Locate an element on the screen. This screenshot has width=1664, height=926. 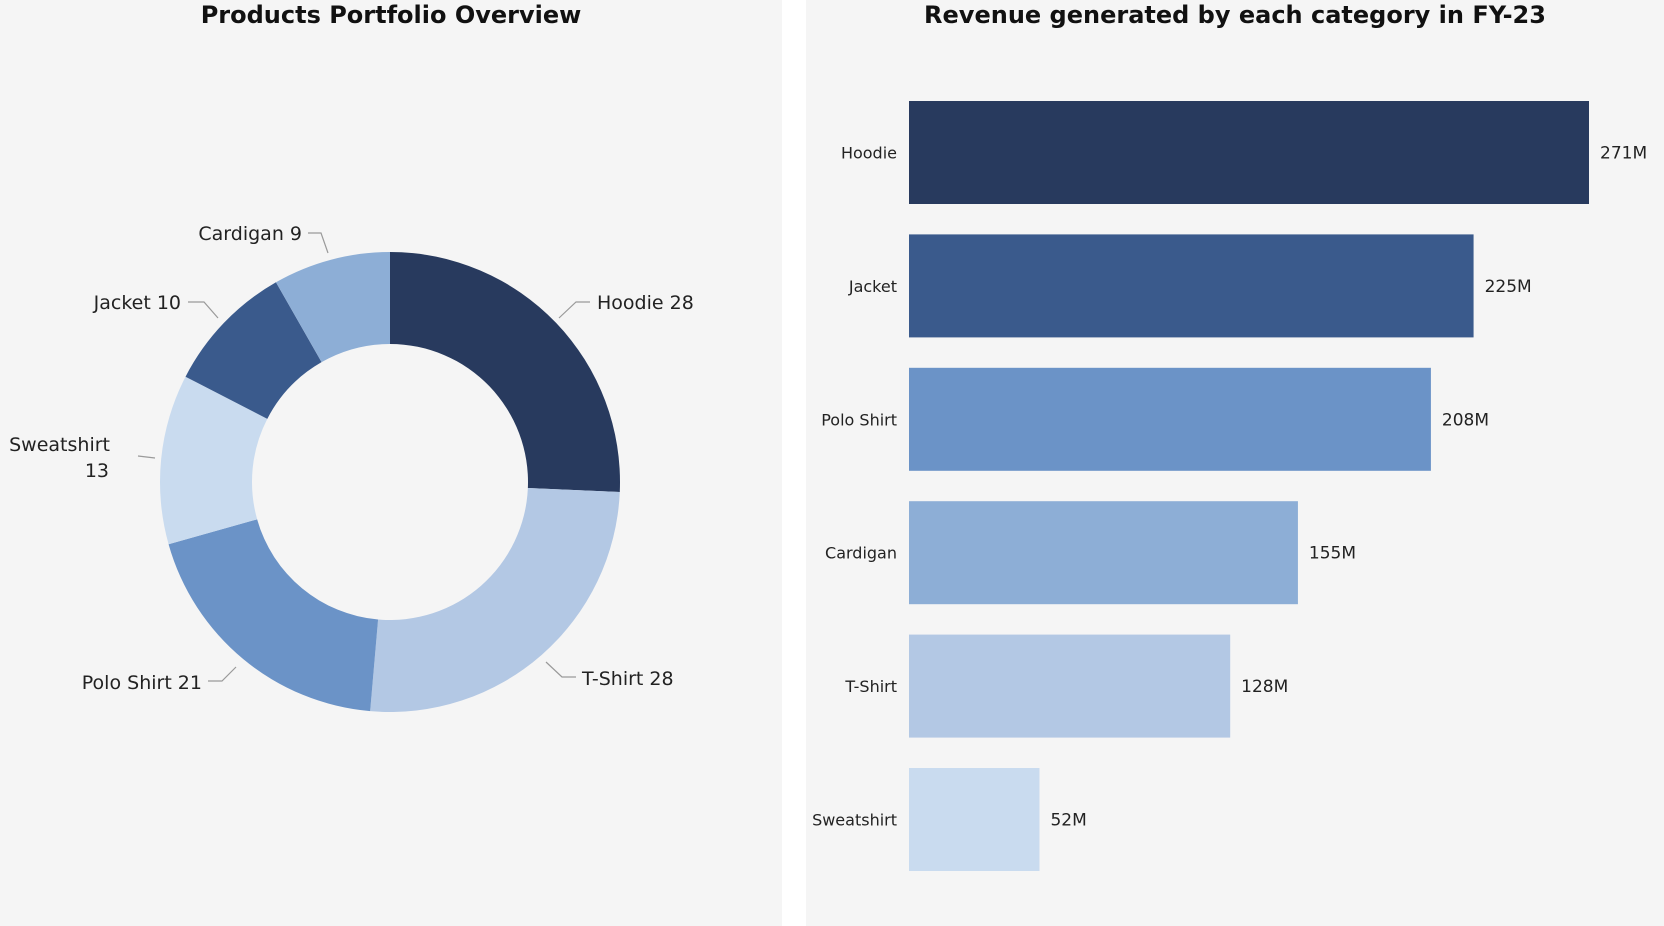
donut-data-label: Hoodie 28 is located at coordinates (645, 303).